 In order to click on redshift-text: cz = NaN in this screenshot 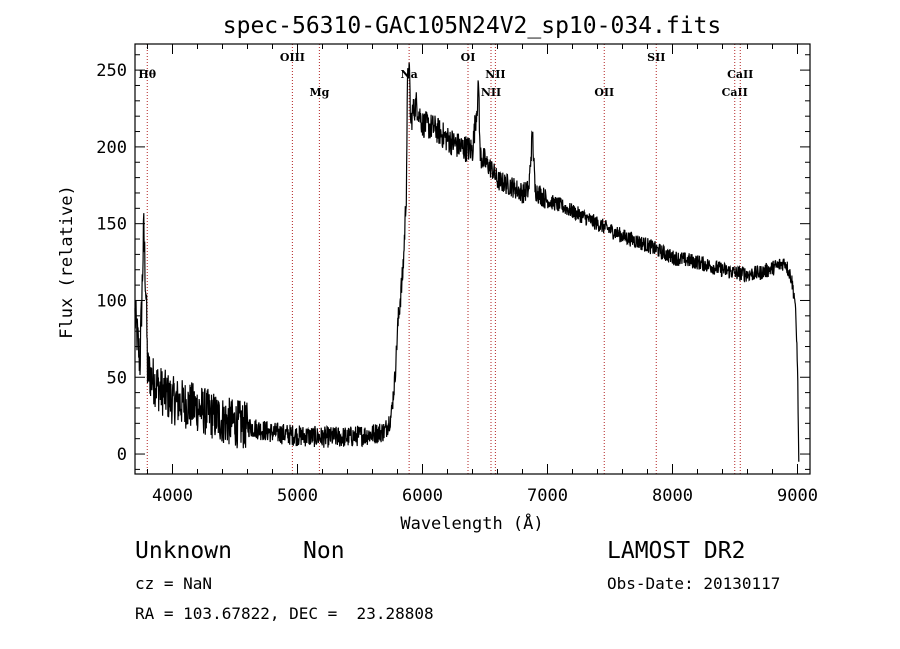, I will do `click(174, 583)`.